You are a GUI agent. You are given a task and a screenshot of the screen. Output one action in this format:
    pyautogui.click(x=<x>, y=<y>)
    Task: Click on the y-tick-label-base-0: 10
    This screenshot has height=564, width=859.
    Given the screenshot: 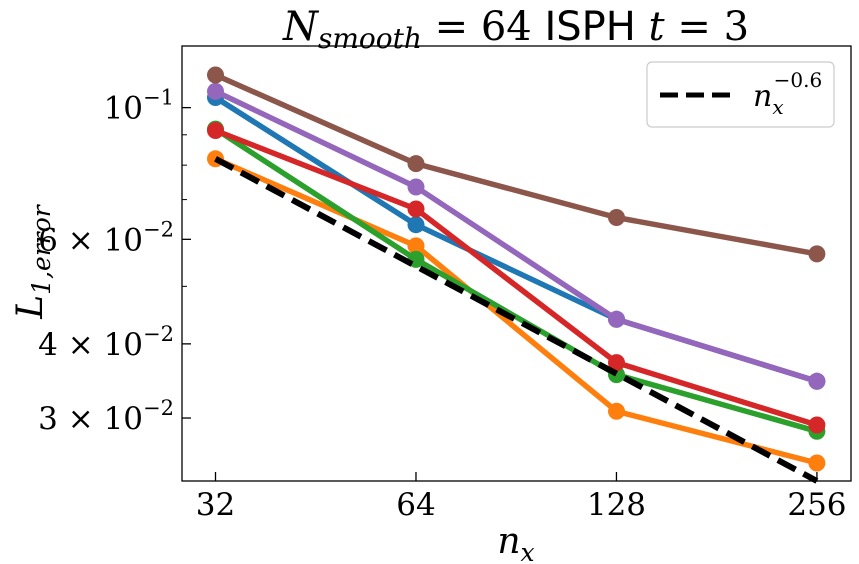 What is the action you would take?
    pyautogui.click(x=123, y=109)
    